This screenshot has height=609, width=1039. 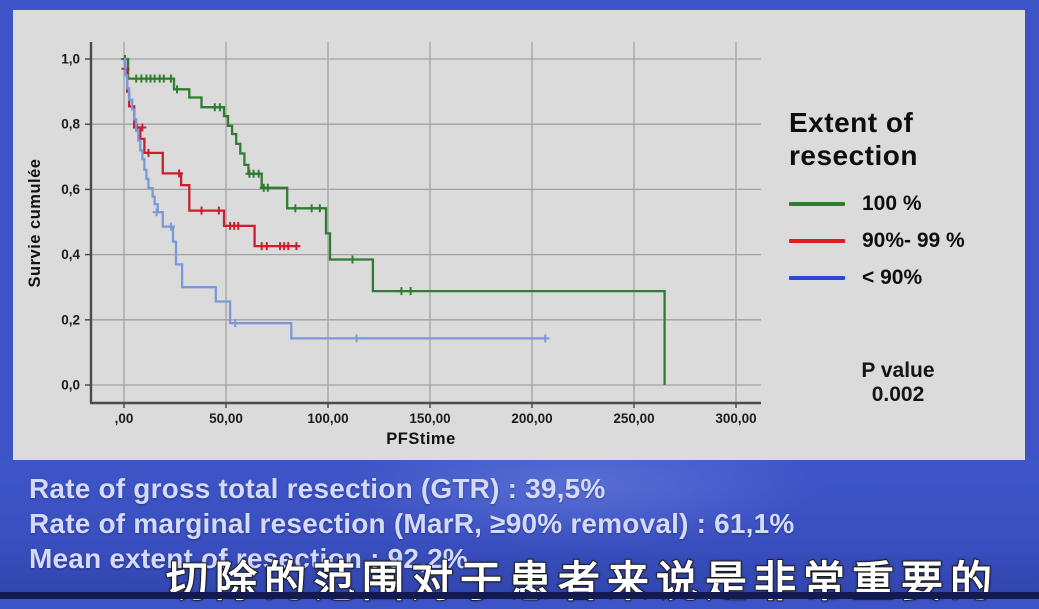 I want to click on y-axis-title: Survie cumulée, so click(x=35, y=223).